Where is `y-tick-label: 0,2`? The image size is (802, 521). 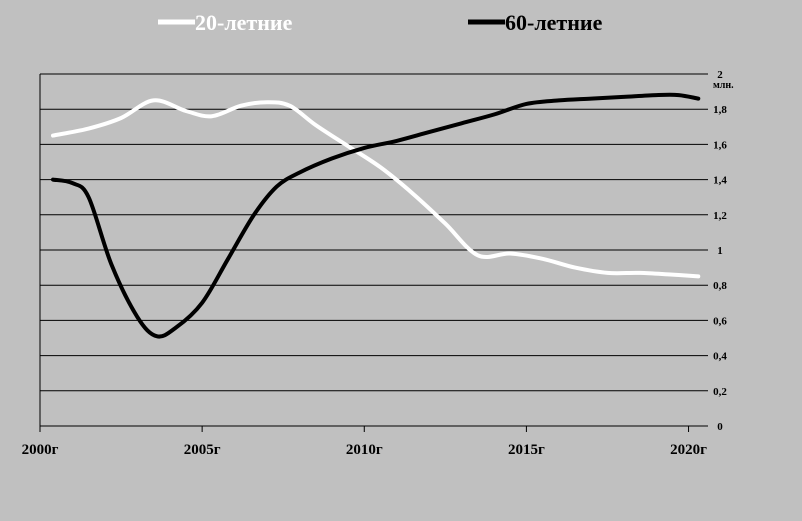
y-tick-label: 0,2 is located at coordinates (720, 392).